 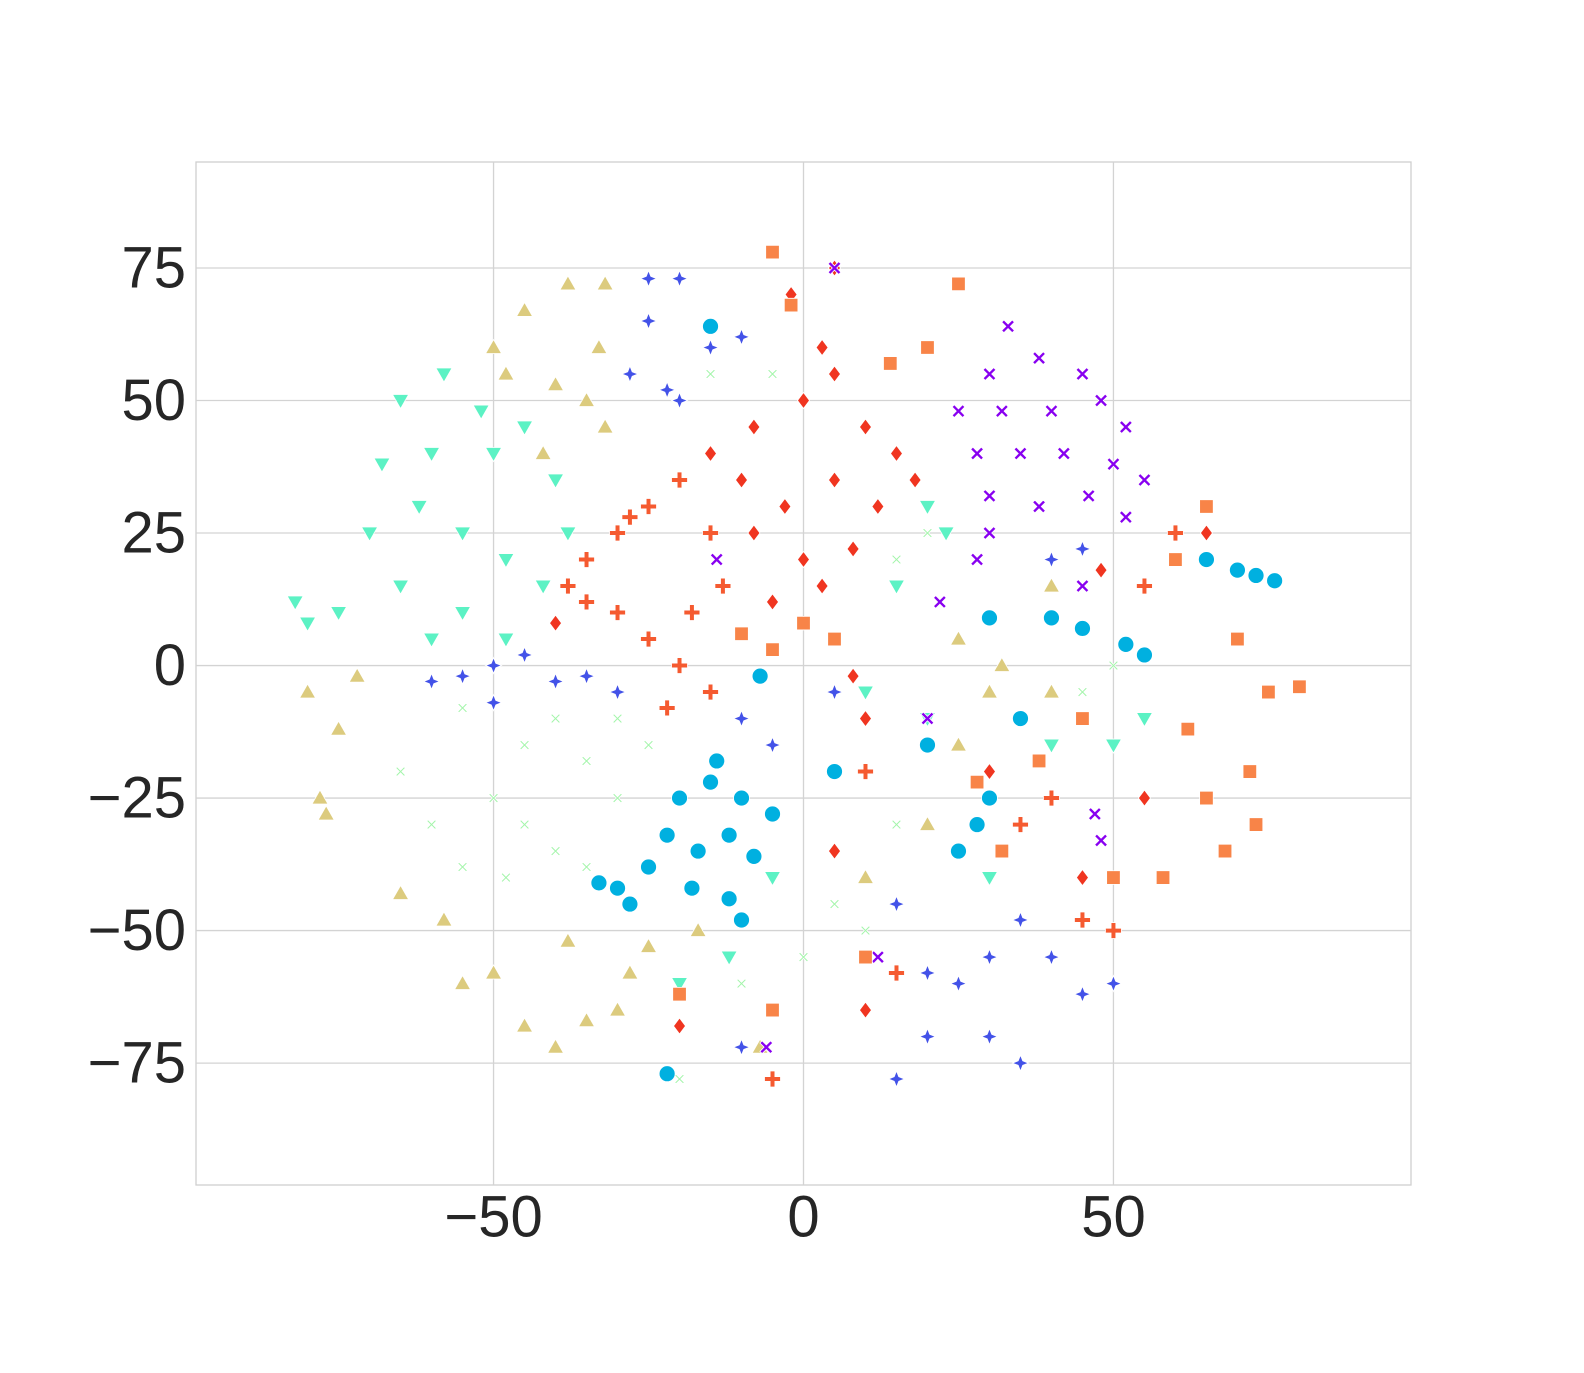 What do you see at coordinates (137, 930) in the screenshot?
I see `y-tick-label: −50` at bounding box center [137, 930].